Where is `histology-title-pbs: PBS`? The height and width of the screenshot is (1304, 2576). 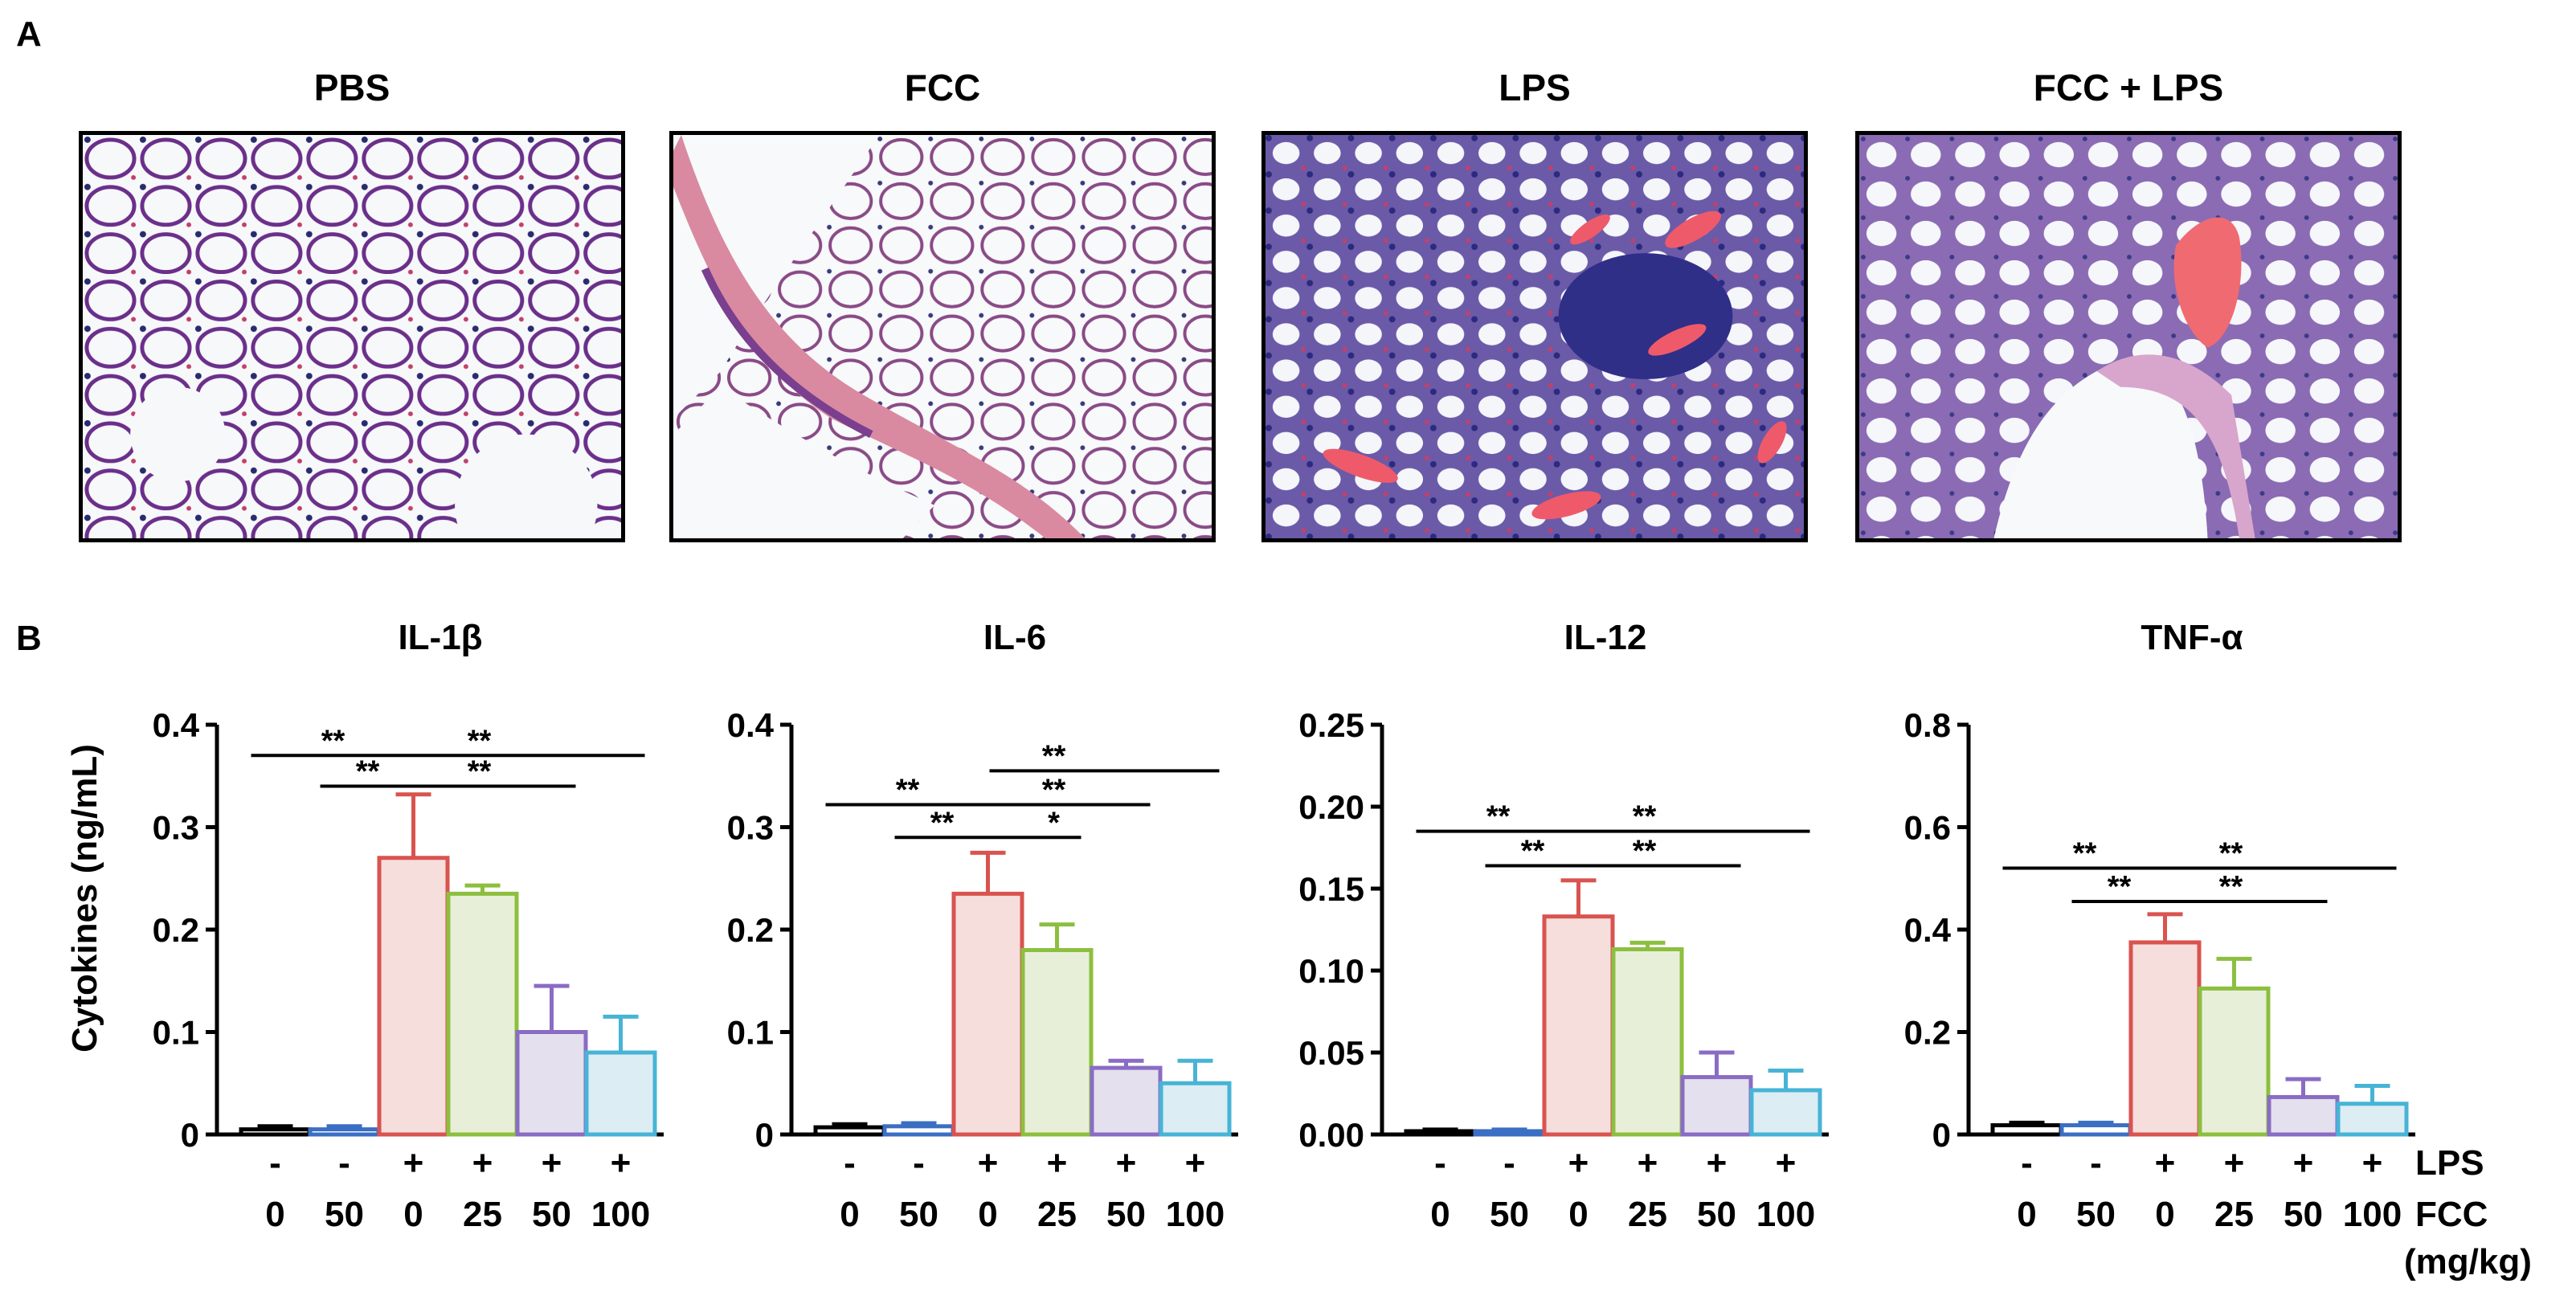
histology-title-pbs: PBS is located at coordinates (351, 87).